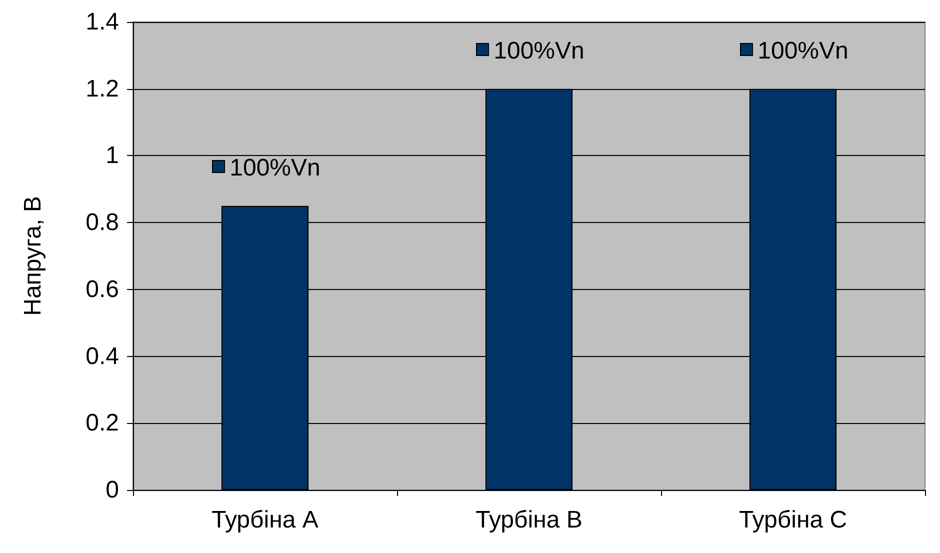 The width and height of the screenshot is (940, 553). I want to click on x-tick-label: Турбіна А, so click(265, 520).